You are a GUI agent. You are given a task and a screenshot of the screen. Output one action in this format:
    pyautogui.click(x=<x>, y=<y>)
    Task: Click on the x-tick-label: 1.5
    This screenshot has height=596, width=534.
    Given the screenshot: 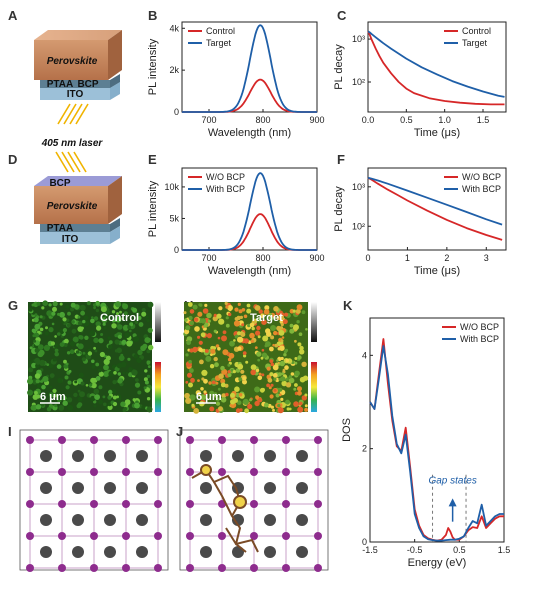 What is the action you would take?
    pyautogui.click(x=483, y=120)
    